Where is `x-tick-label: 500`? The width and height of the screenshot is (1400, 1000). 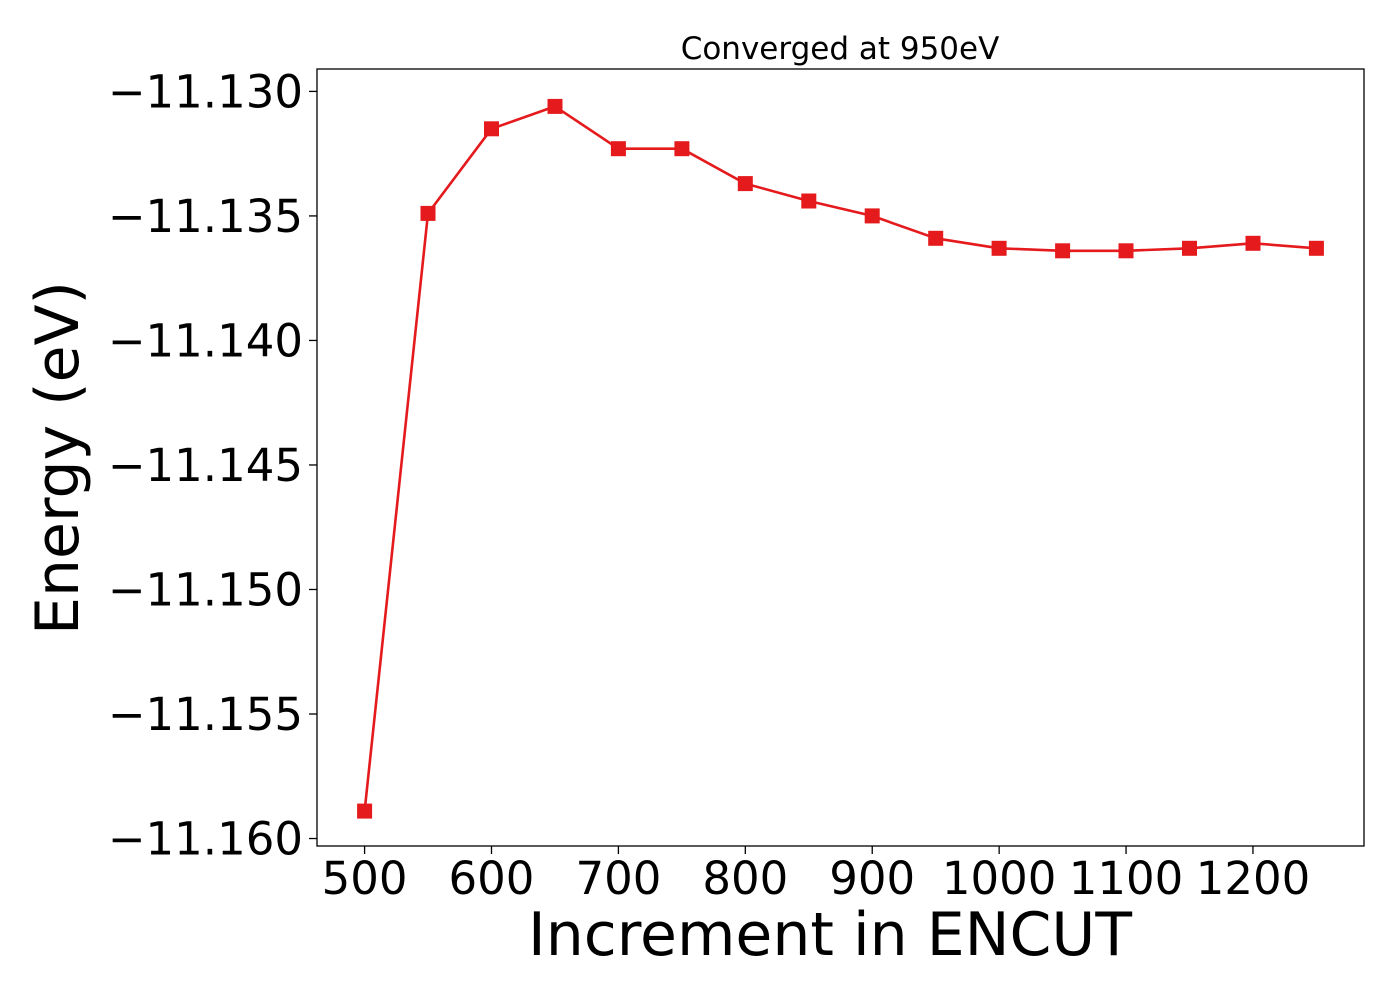 x-tick-label: 500 is located at coordinates (365, 878).